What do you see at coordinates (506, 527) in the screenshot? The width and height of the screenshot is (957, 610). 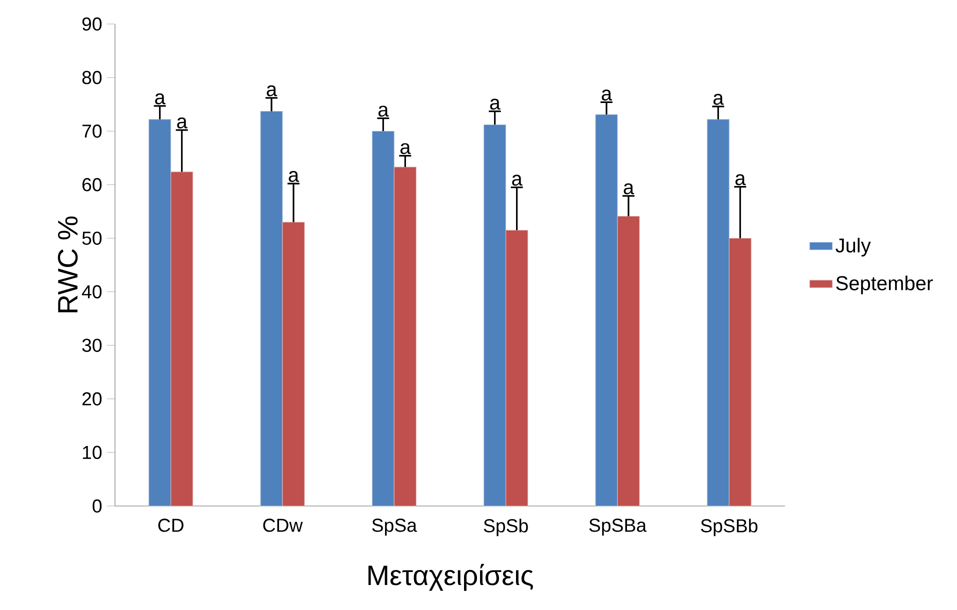 I see `x-tick-label: SpSb` at bounding box center [506, 527].